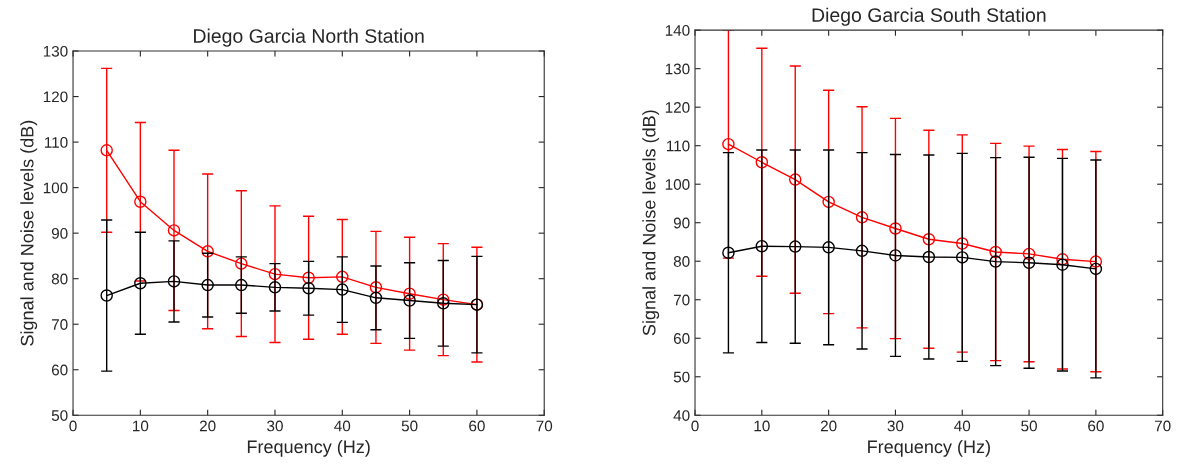 The height and width of the screenshot is (464, 1178). Describe the element at coordinates (929, 16) in the screenshot. I see `chart-title: Diego Garcia South Station` at that location.